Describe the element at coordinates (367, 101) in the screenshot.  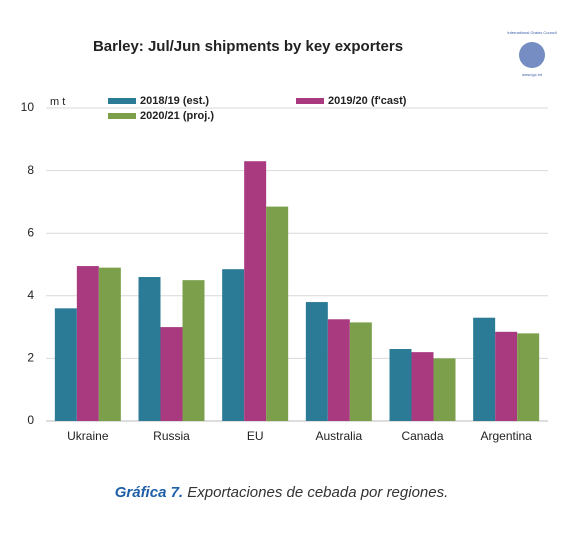
I see `legend-label: 2019/20 (f'cast)` at that location.